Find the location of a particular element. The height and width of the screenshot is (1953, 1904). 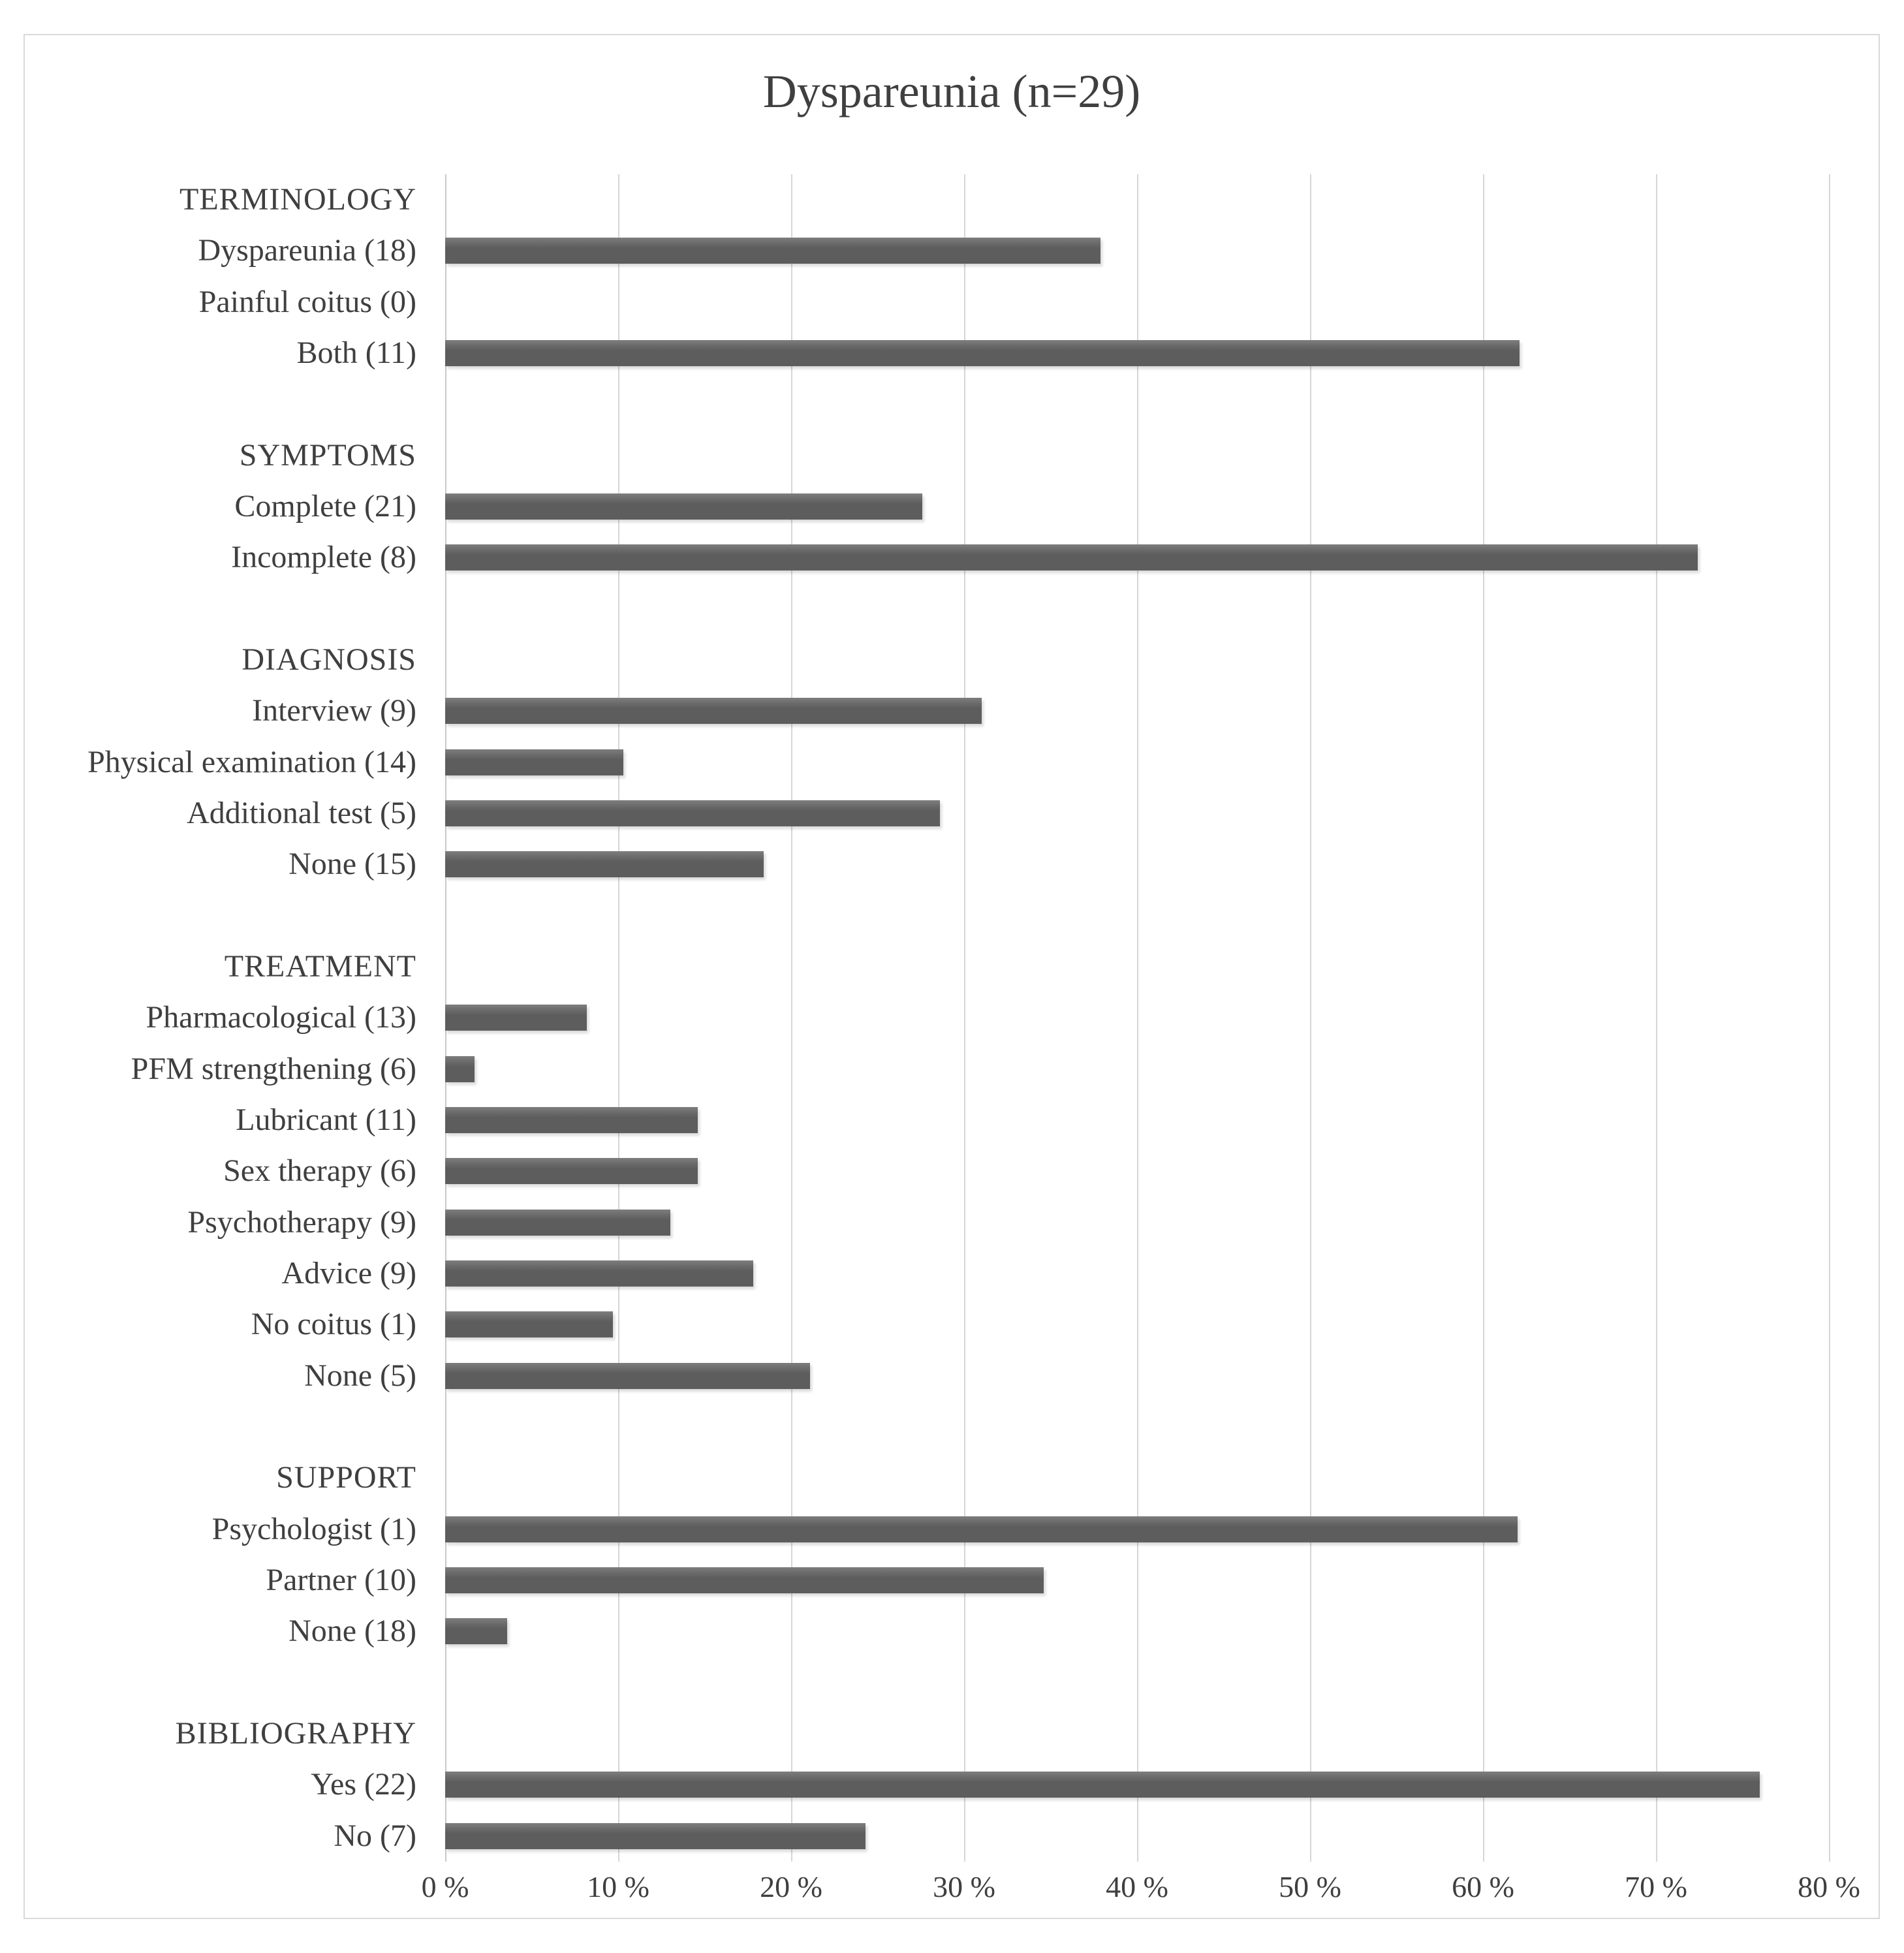

axis-tick-label: 0 % is located at coordinates (445, 1886).